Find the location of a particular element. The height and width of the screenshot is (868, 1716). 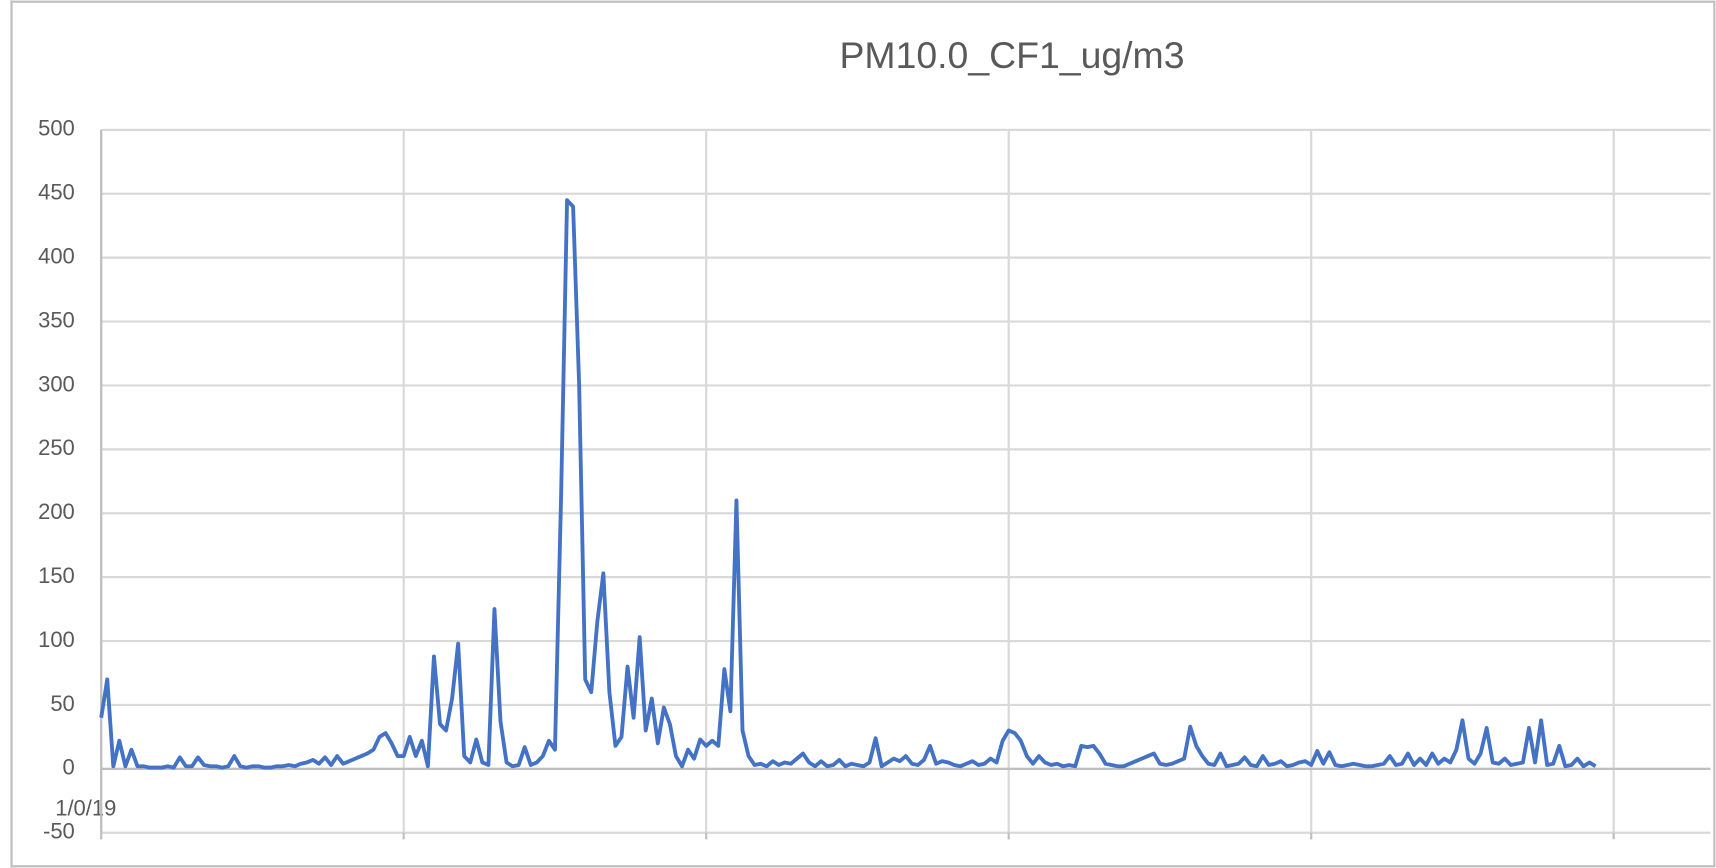

x-tick-label: 1/0/19 is located at coordinates (85, 807).